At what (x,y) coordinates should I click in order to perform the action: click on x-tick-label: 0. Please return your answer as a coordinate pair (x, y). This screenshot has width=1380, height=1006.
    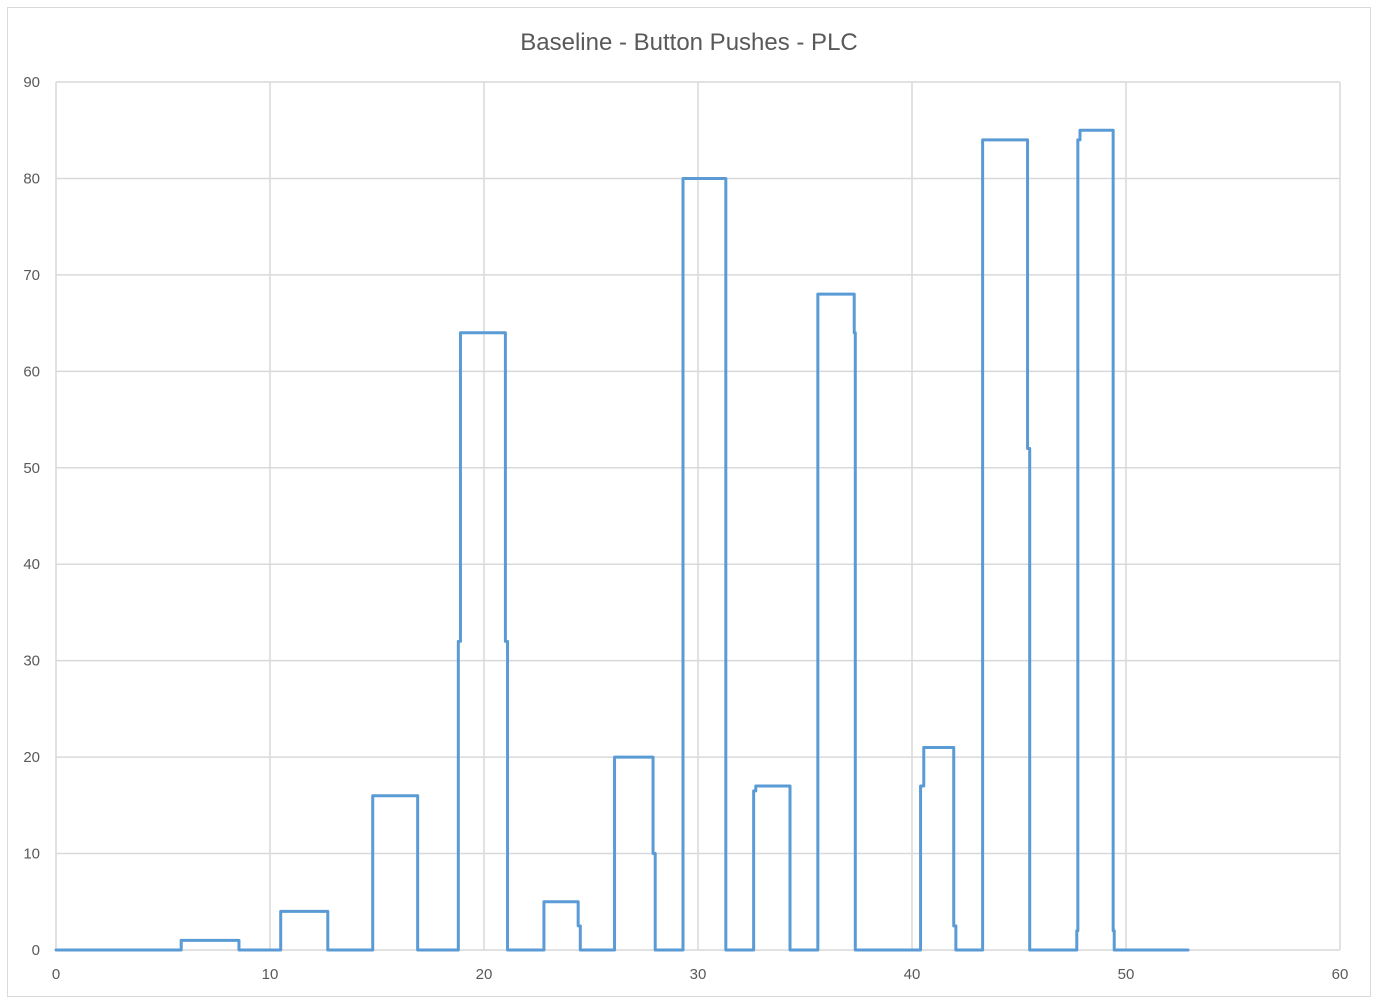
    Looking at the image, I should click on (56, 974).